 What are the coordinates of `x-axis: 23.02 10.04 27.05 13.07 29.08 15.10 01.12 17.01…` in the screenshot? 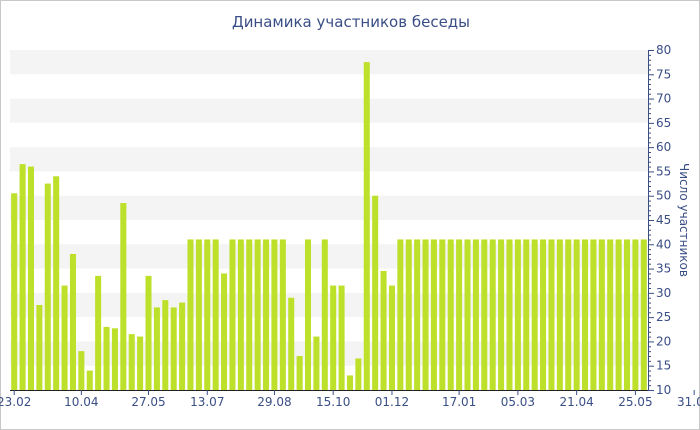 It's located at (350, 399).